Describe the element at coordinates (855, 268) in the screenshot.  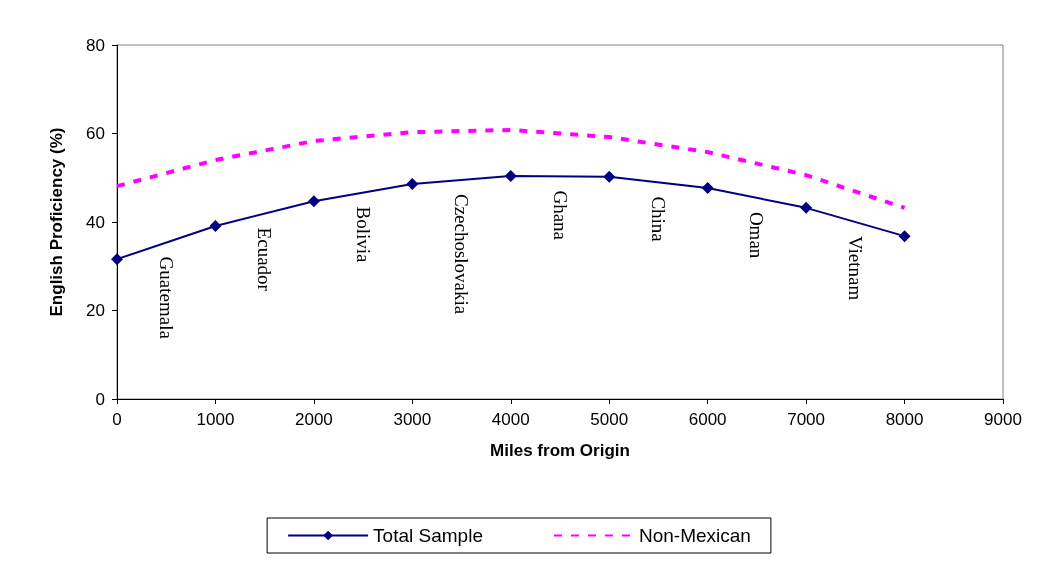
I see `annotation: Vietnam` at that location.